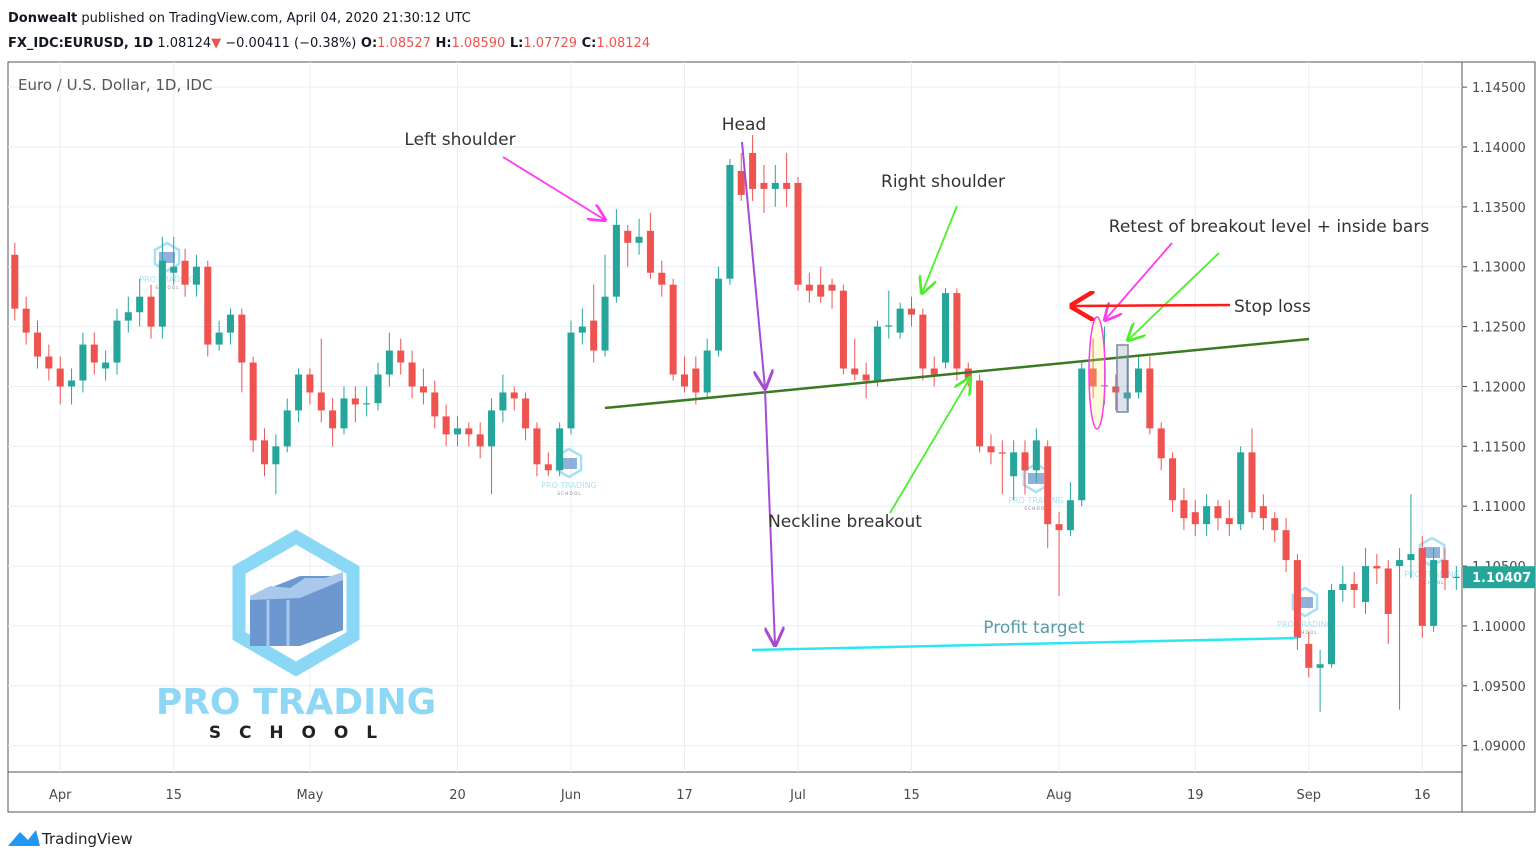 This screenshot has width=1536, height=864. What do you see at coordinates (1499, 507) in the screenshot?
I see `y-tick-label: 1.11000` at bounding box center [1499, 507].